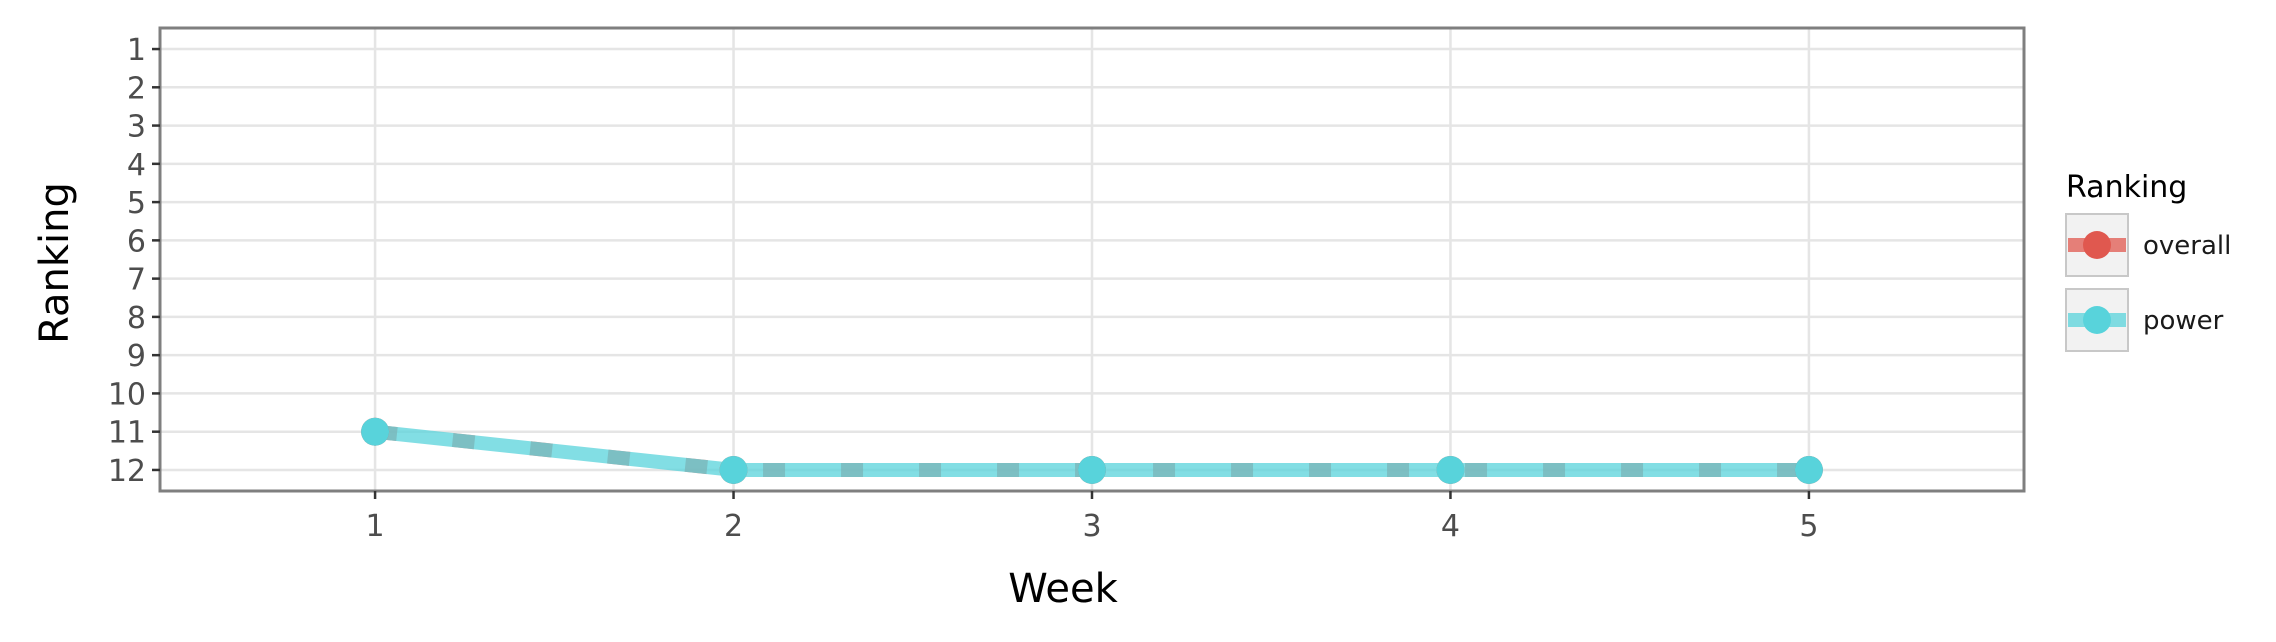 This screenshot has height=642, width=2276. What do you see at coordinates (2126, 187) in the screenshot?
I see `legend-title: Ranking` at bounding box center [2126, 187].